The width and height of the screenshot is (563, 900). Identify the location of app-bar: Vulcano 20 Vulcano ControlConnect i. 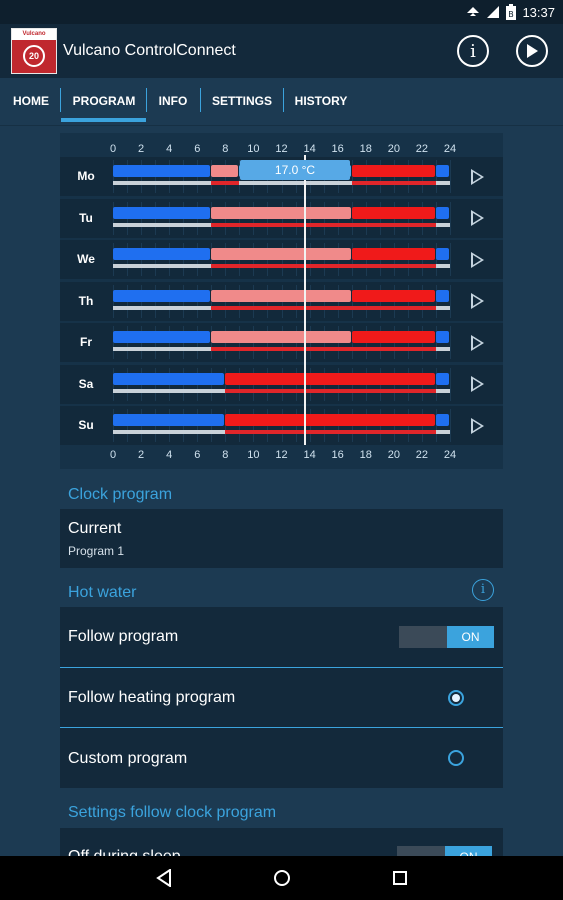
(281, 51).